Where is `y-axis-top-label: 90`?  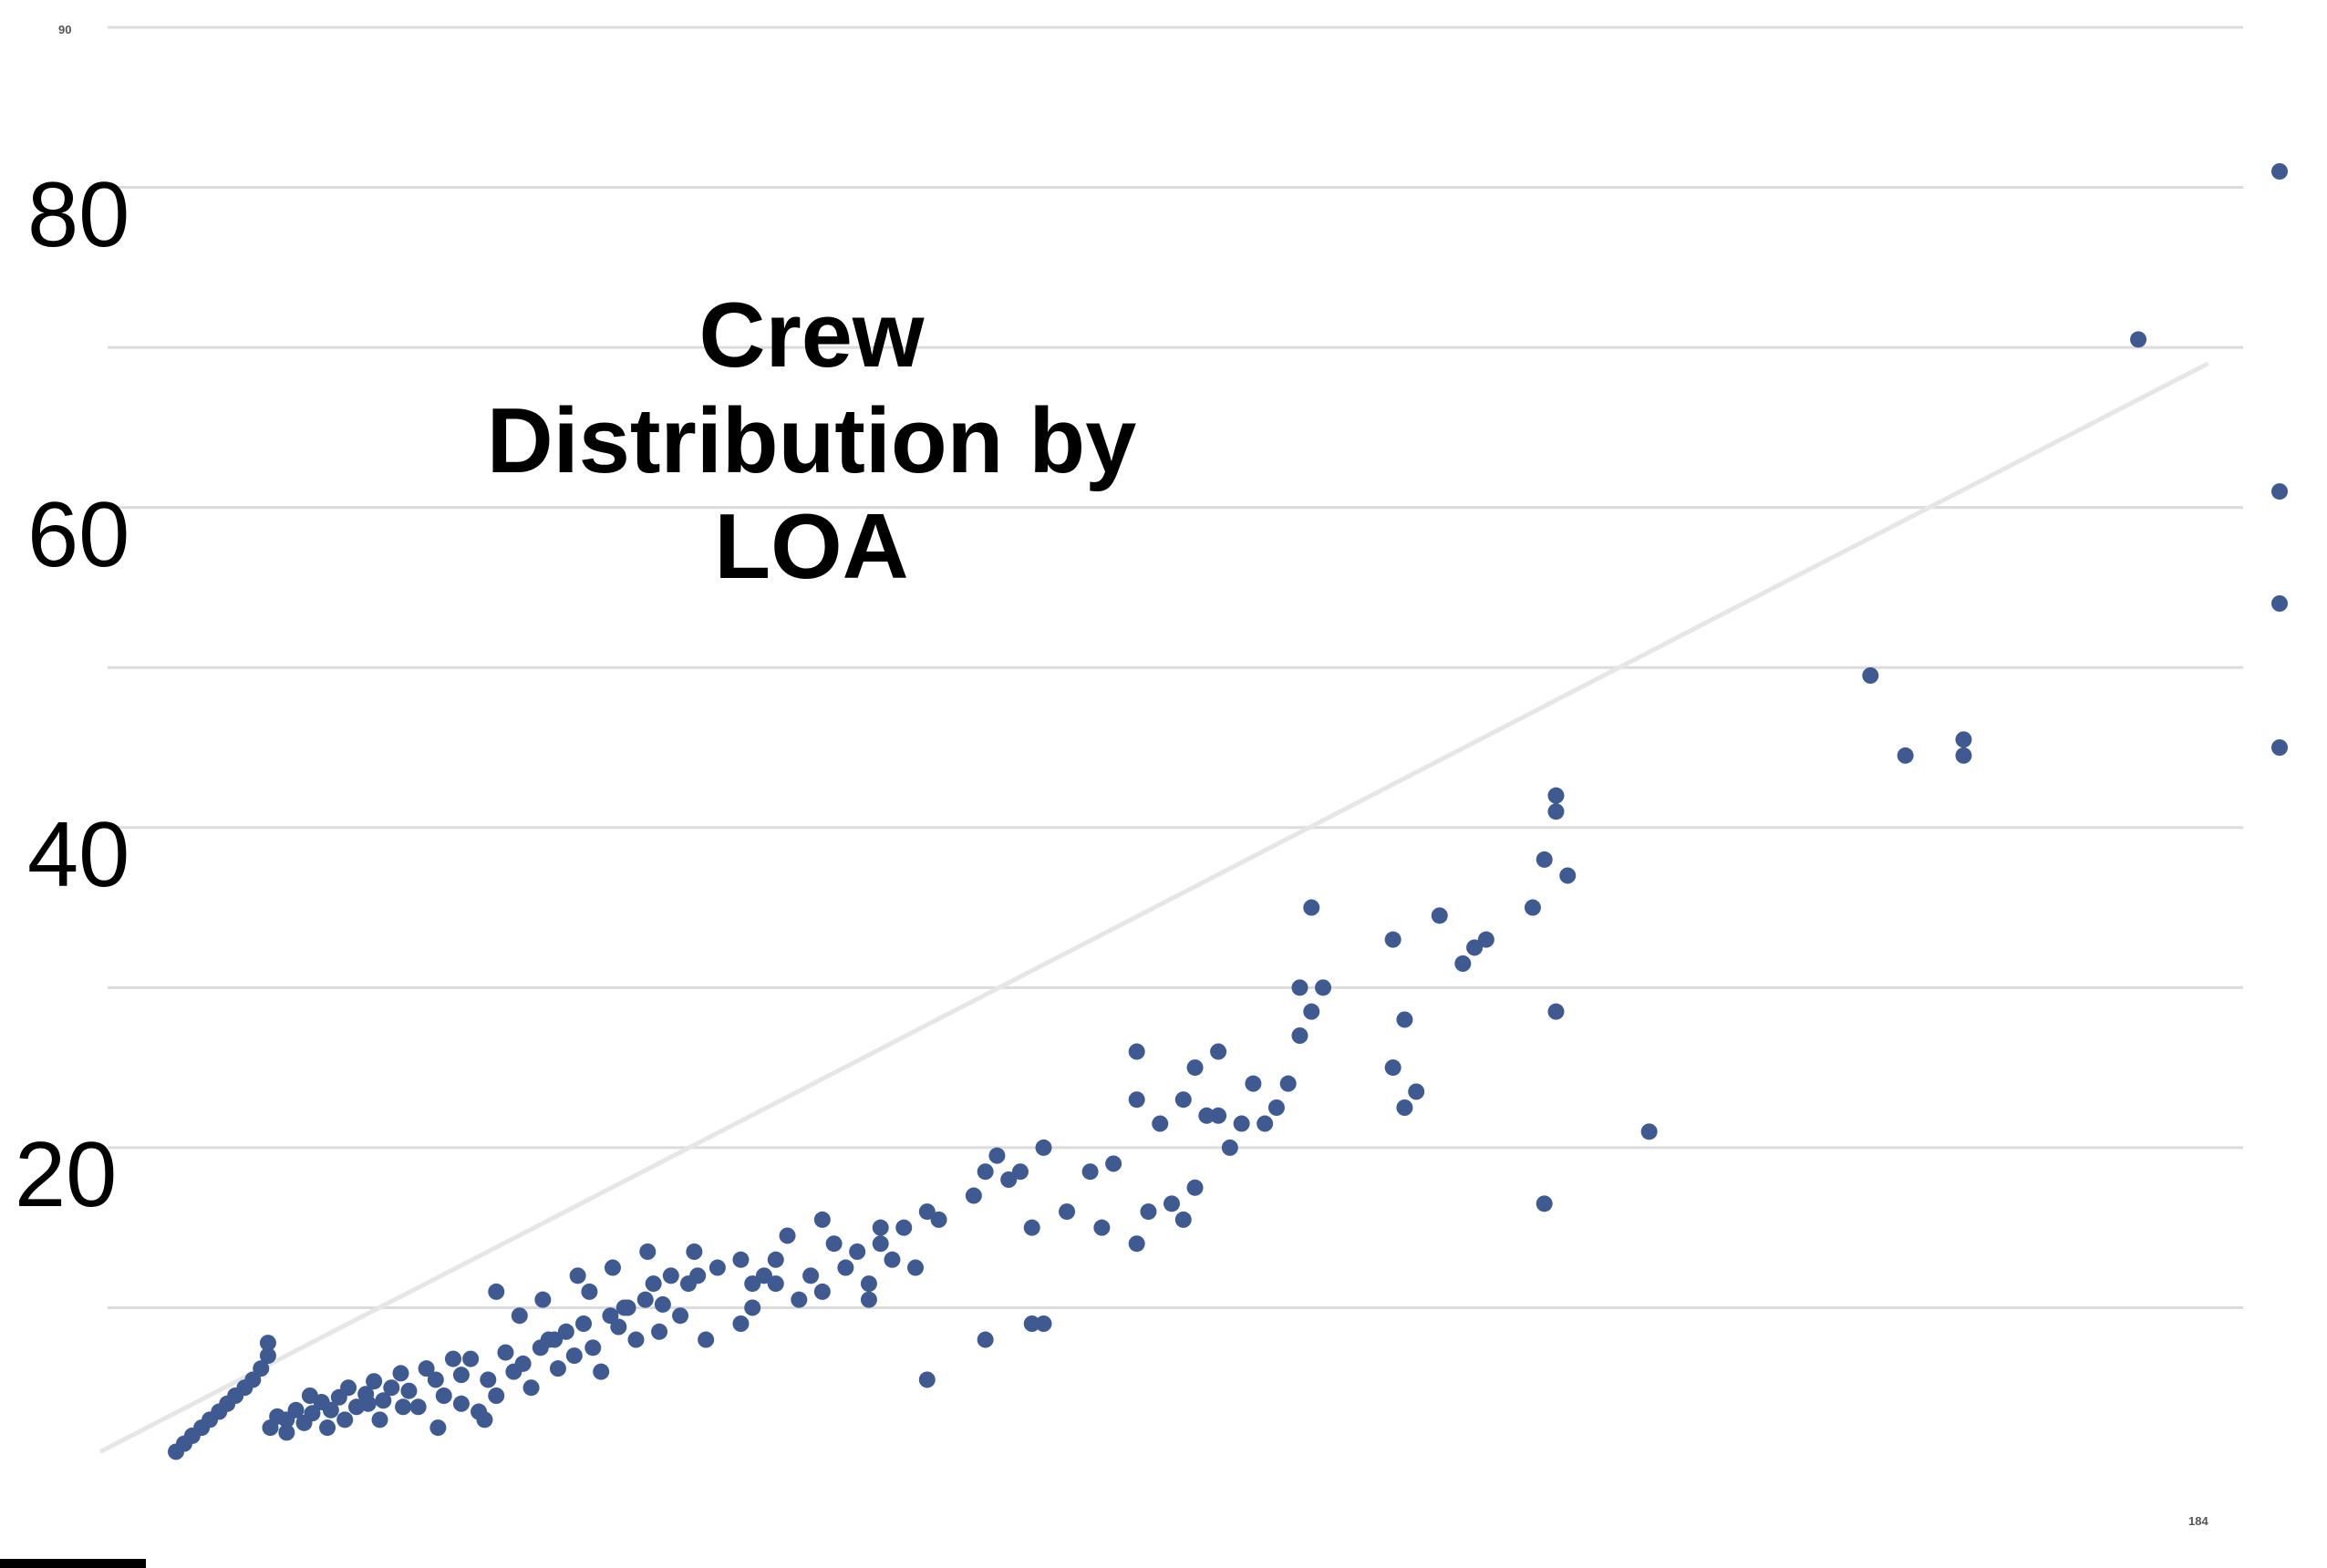
y-axis-top-label: 90 is located at coordinates (65, 29).